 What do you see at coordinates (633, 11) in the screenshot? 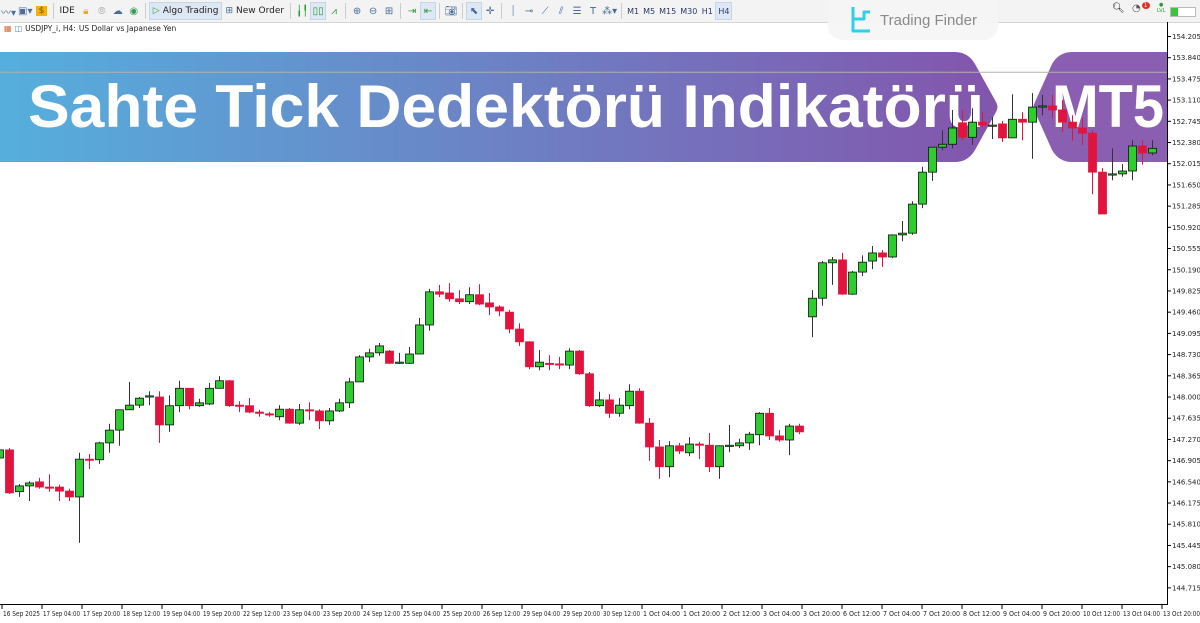
I see `timeframe-m1: M1` at bounding box center [633, 11].